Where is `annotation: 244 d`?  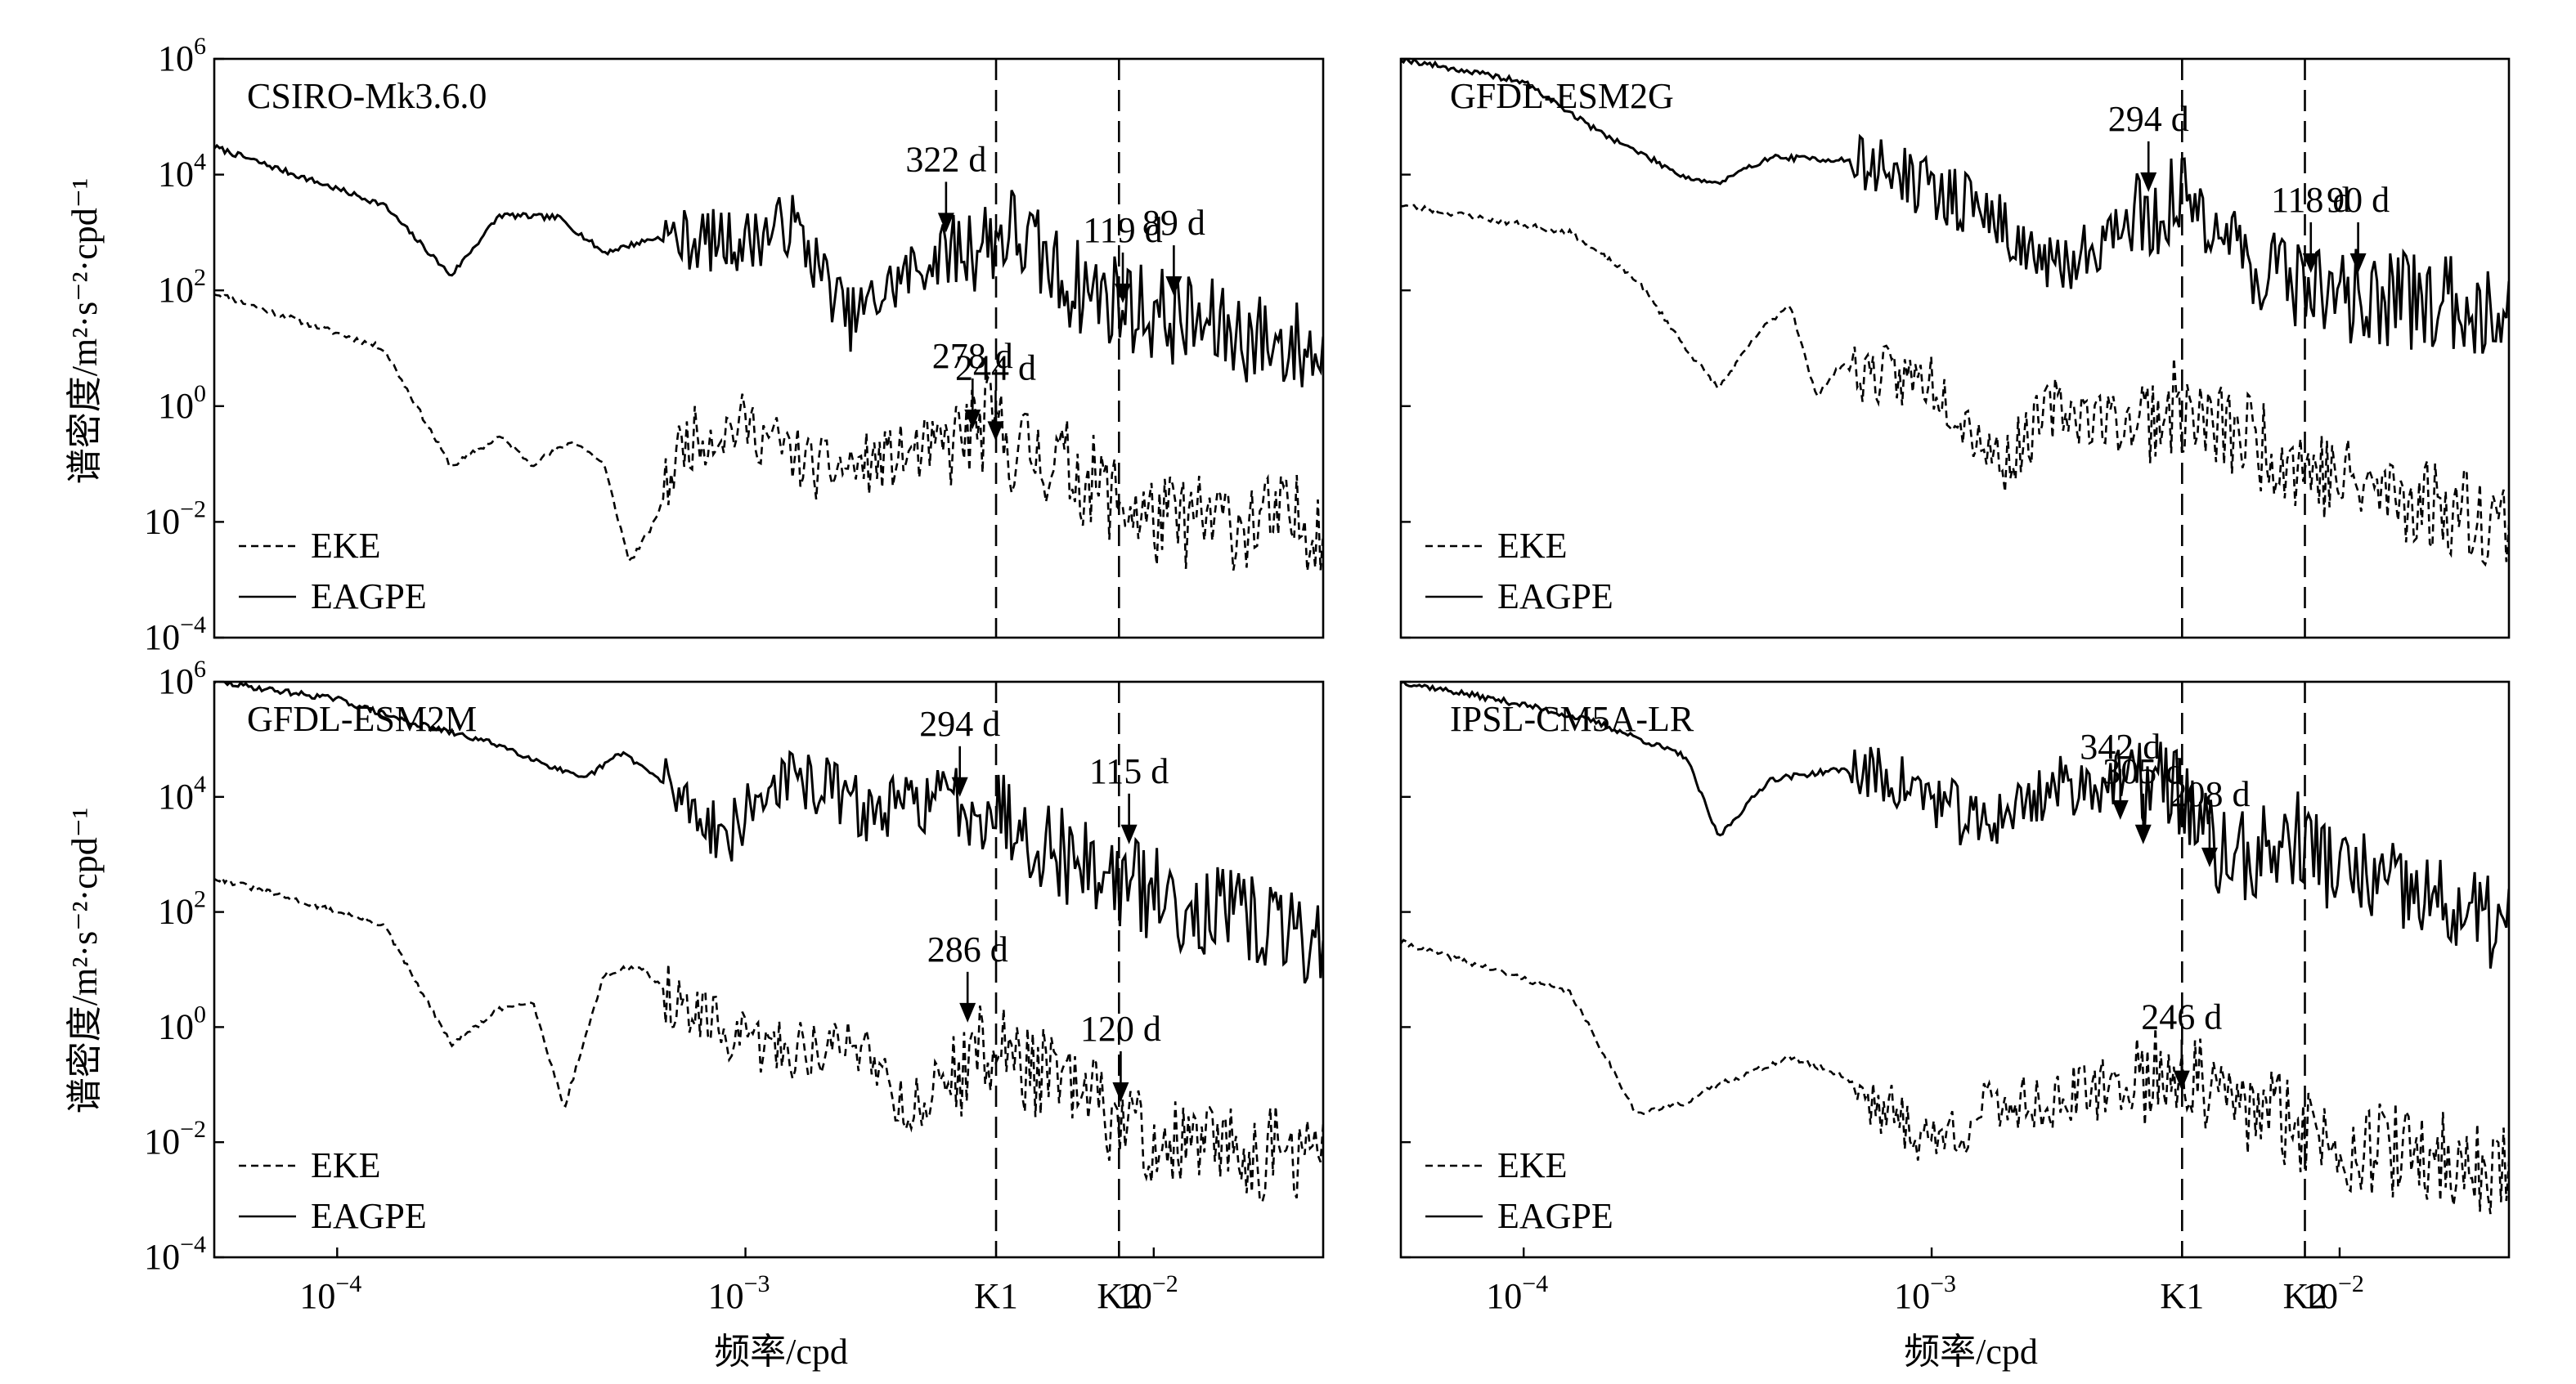
annotation: 244 d is located at coordinates (996, 367).